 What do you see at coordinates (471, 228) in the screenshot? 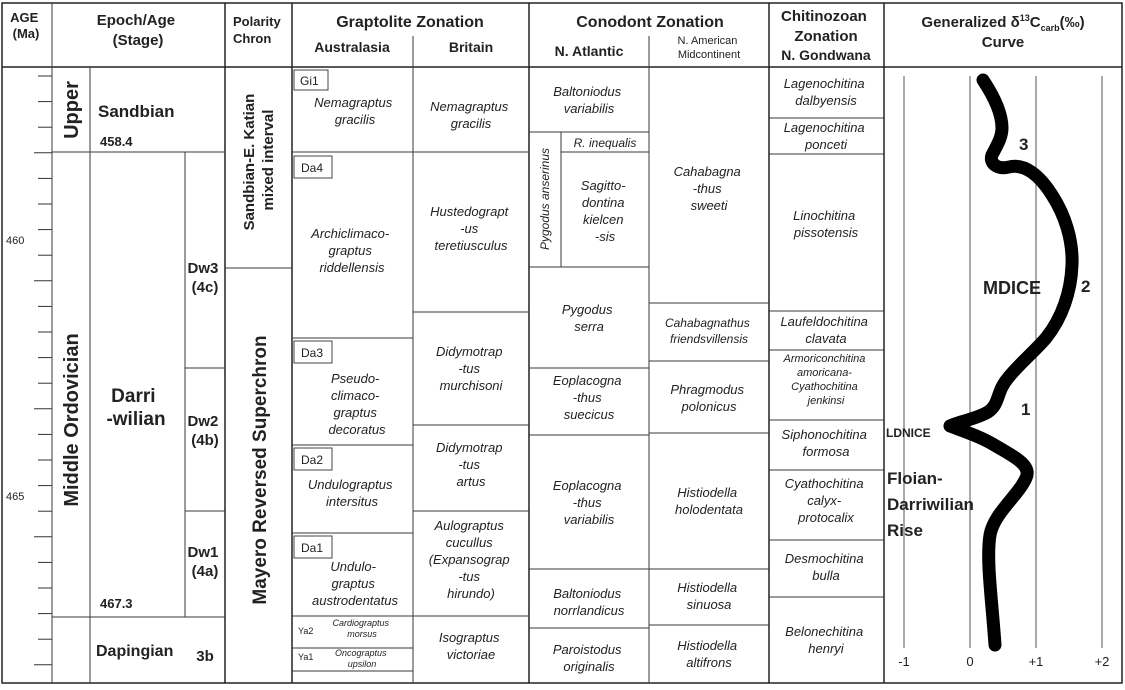
I see `britain-zone-2: Hustedograpt -us teretiusculus` at bounding box center [471, 228].